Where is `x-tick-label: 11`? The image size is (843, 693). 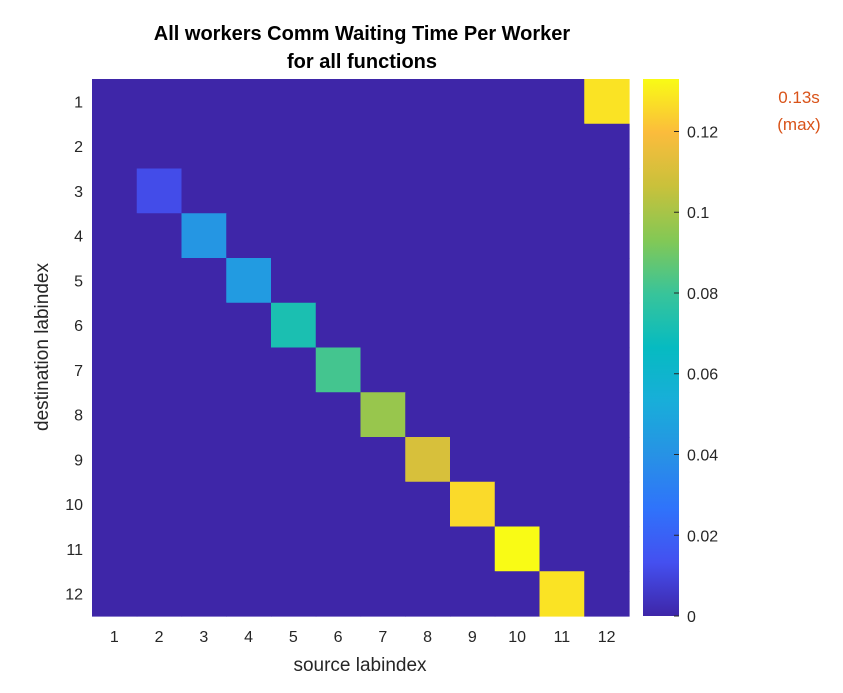
x-tick-label: 11 is located at coordinates (562, 637).